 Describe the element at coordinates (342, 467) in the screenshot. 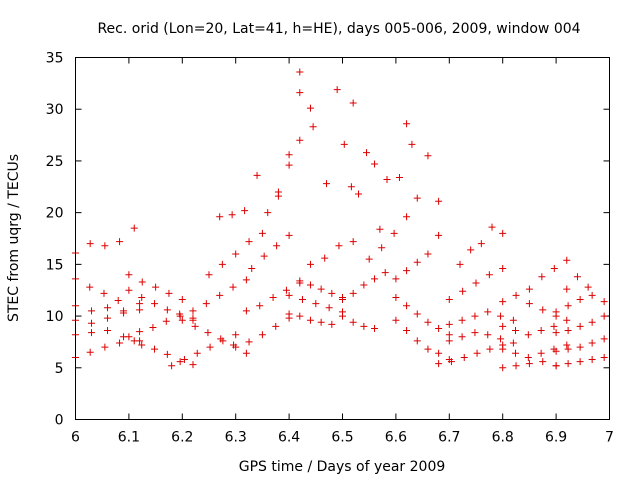

I see `x-axis-label: GPS time / Days of year 2009` at that location.